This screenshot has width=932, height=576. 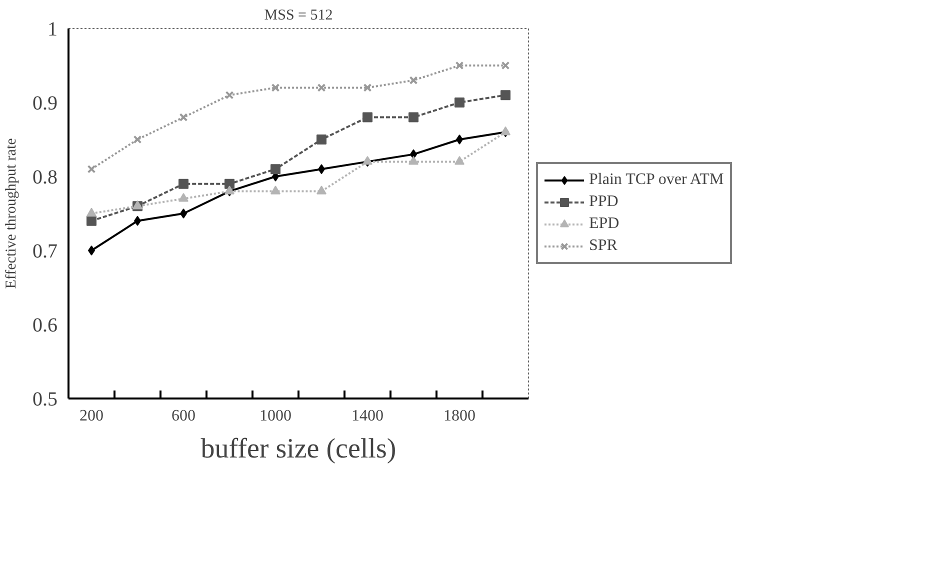 I want to click on y-tick-label: 0.7, so click(x=45, y=251).